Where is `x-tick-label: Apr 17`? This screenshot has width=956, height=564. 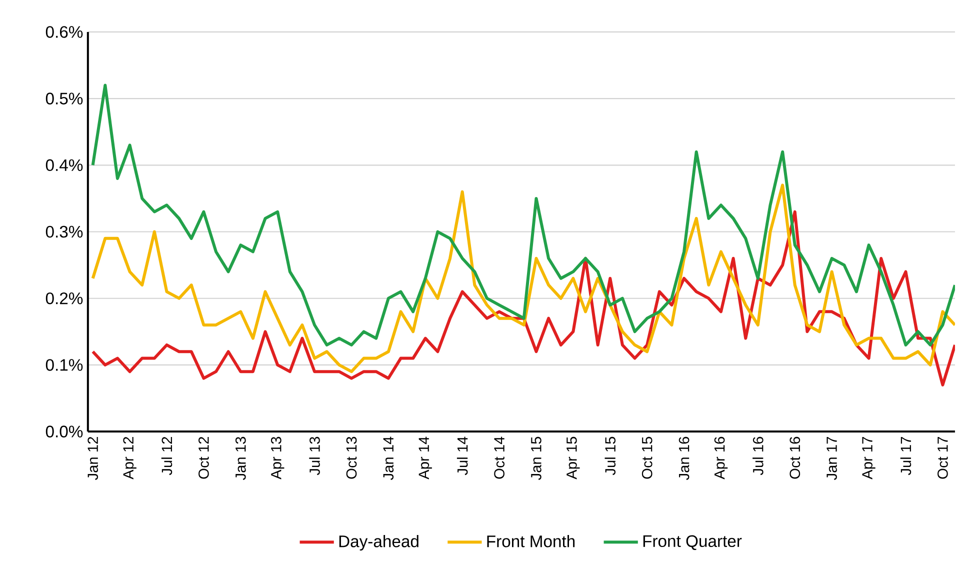
x-tick-label: Apr 17 is located at coordinates (869, 458).